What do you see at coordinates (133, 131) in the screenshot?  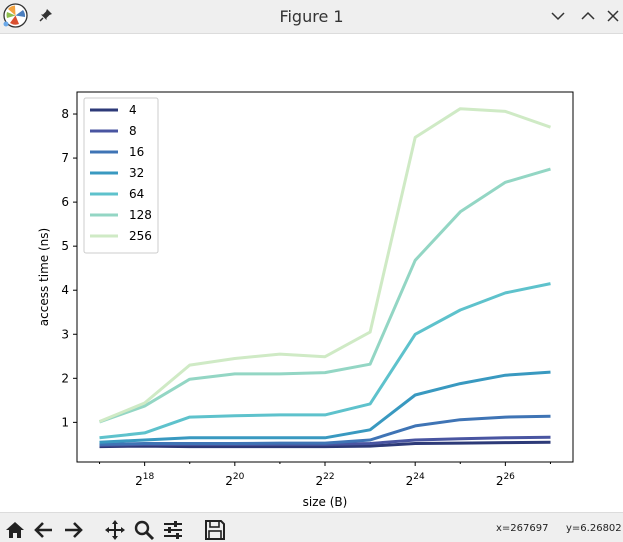 I see `legend-label-8: 8` at bounding box center [133, 131].